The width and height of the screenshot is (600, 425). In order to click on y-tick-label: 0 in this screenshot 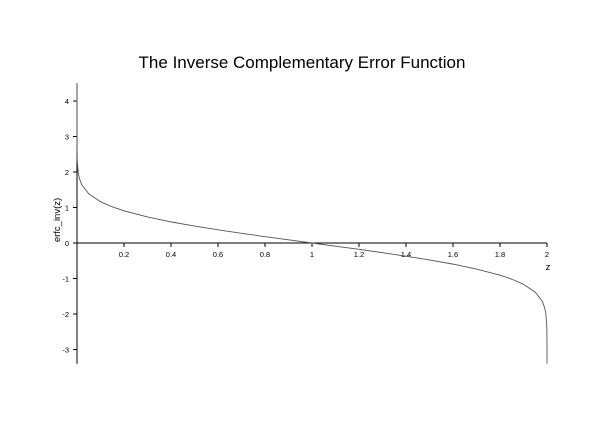, I will do `click(67, 243)`.